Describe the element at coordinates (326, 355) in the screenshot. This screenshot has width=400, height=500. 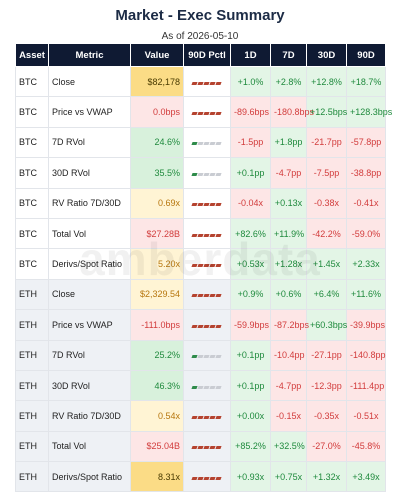
I see `change-cell: -27.1pp` at that location.